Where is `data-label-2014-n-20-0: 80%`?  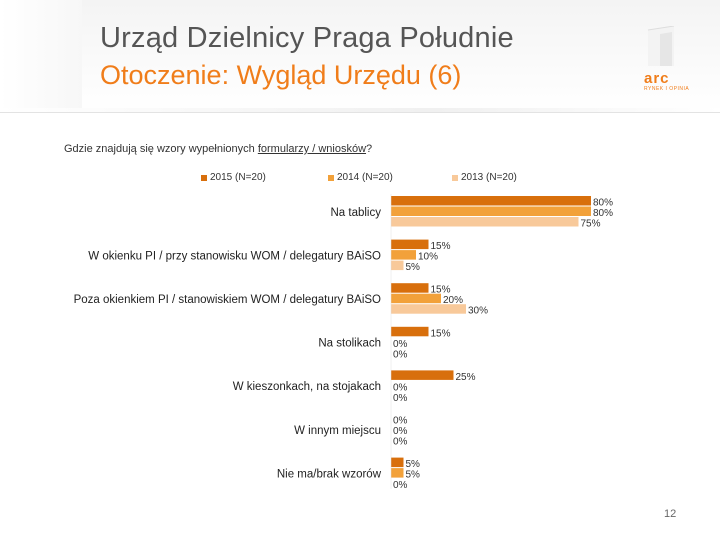
data-label-2014-n-20-0: 80% is located at coordinates (603, 213).